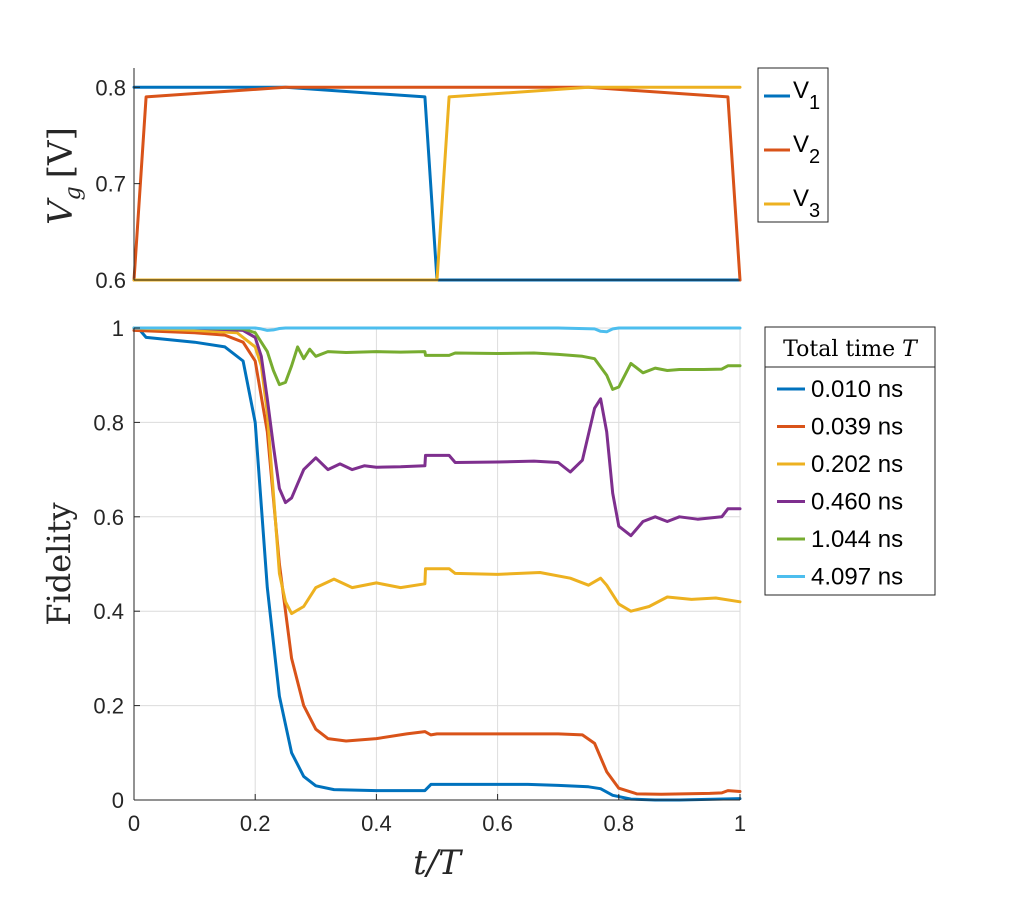 The image size is (1034, 900). I want to click on voltage-legend-label-1: V2, so click(806, 149).